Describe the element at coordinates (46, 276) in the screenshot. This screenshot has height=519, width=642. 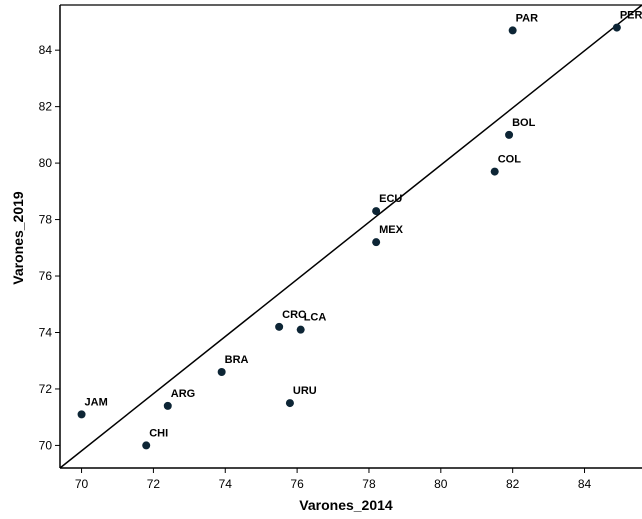
I see `y-tick-label: 76` at that location.